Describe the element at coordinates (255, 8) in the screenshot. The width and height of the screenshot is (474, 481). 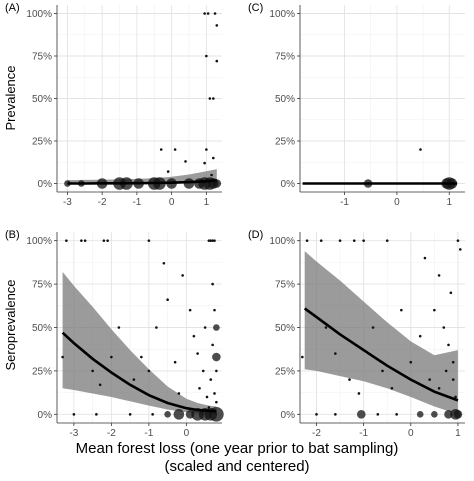
I see `panel-label: (C)` at that location.